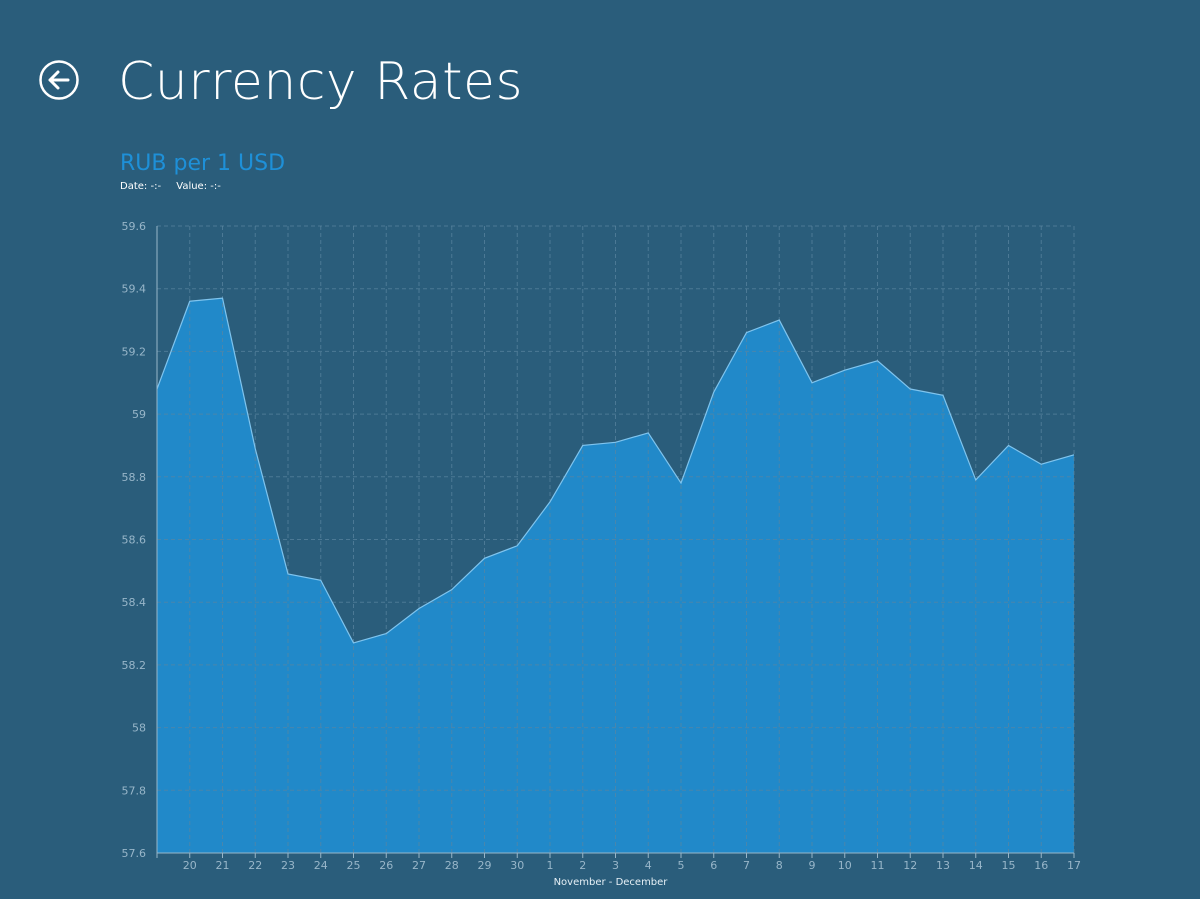 The height and width of the screenshot is (899, 1200). What do you see at coordinates (845, 865) in the screenshot?
I see `x-tick-label: 10` at bounding box center [845, 865].